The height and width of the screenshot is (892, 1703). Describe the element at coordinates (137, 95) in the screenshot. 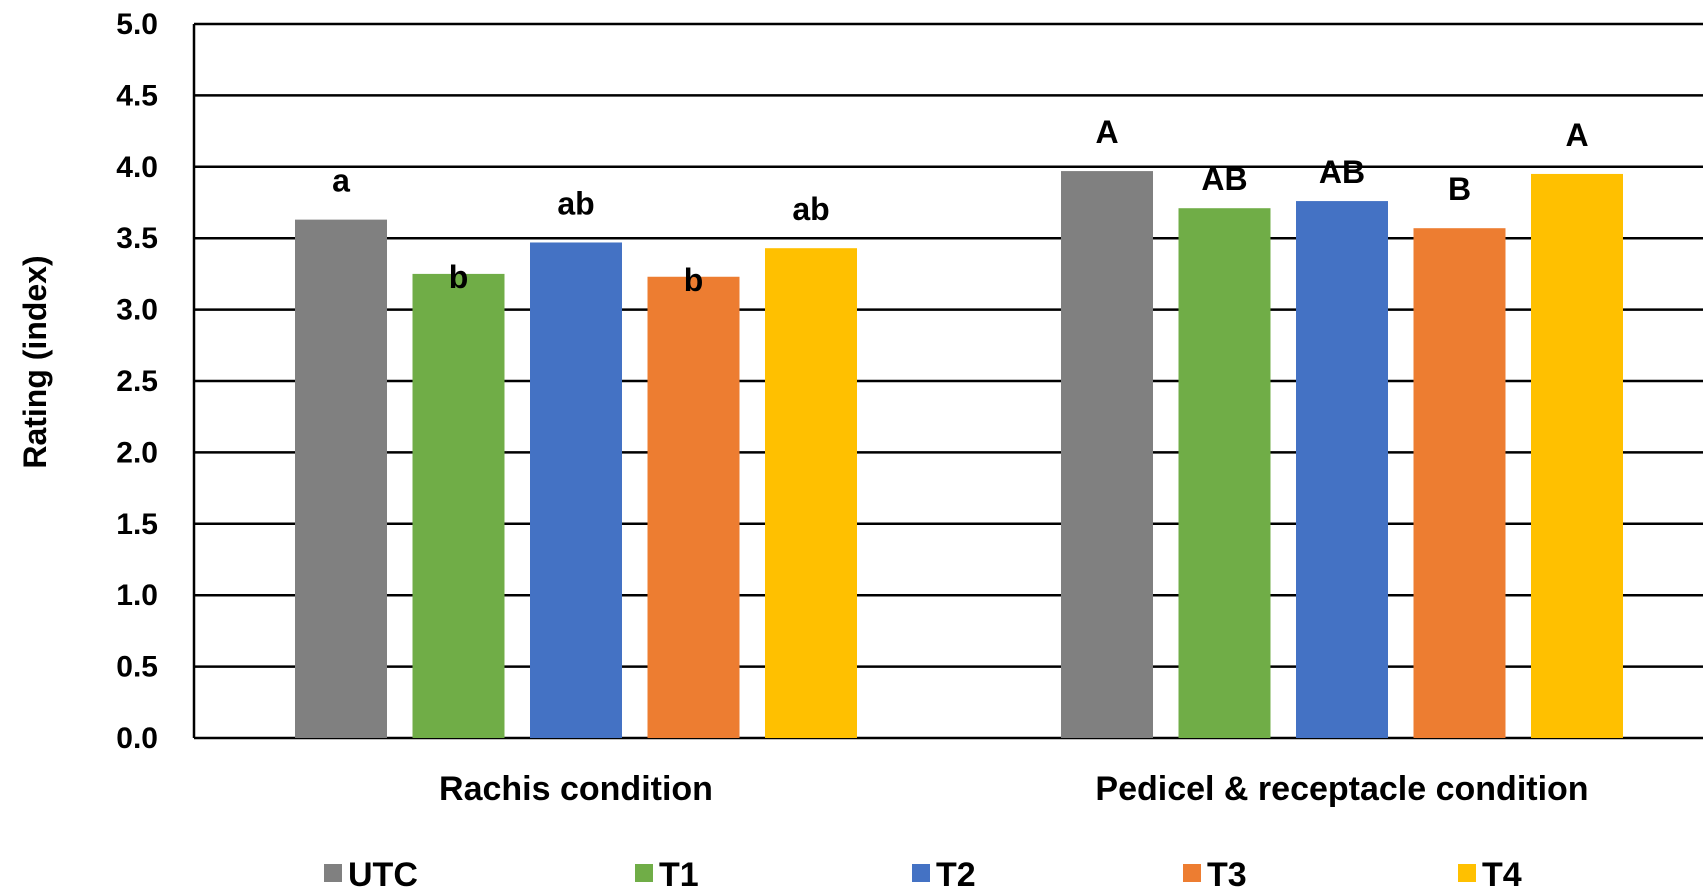

I see `y-tick-label: 4.5` at that location.